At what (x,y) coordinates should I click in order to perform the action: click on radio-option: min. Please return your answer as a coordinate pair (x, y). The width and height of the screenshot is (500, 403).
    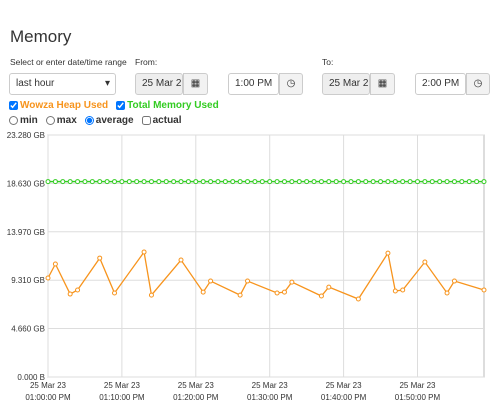
    Looking at the image, I should click on (23, 120).